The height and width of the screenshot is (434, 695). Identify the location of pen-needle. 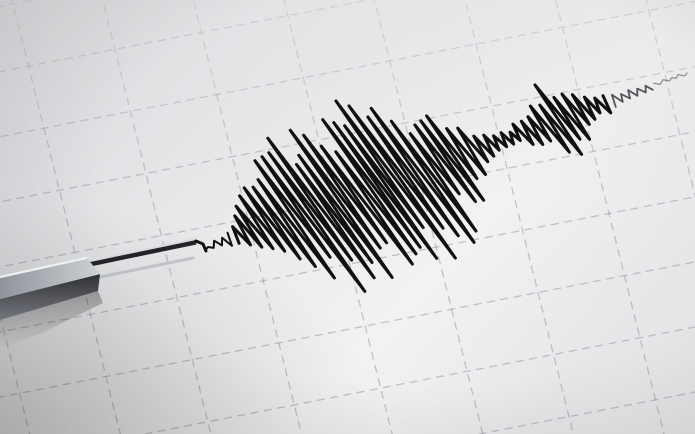
(143, 253).